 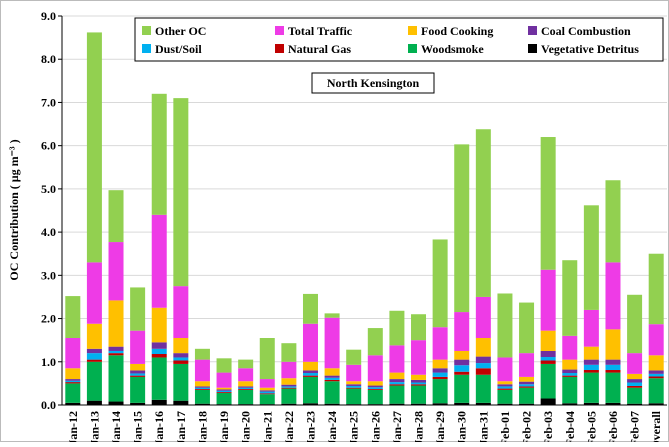 What do you see at coordinates (635, 426) in the screenshot?
I see `x-tick-label: Feb-07` at bounding box center [635, 426].